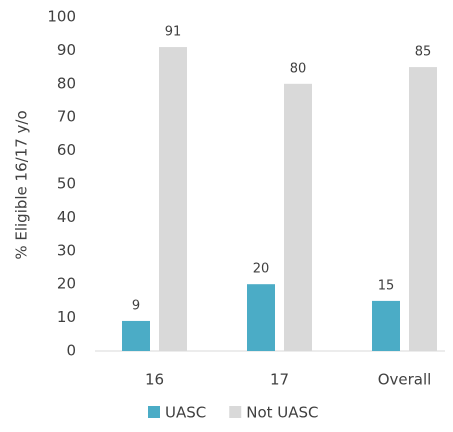 The width and height of the screenshot is (453, 432). What do you see at coordinates (298, 68) in the screenshot?
I see `value-label: 80` at bounding box center [298, 68].